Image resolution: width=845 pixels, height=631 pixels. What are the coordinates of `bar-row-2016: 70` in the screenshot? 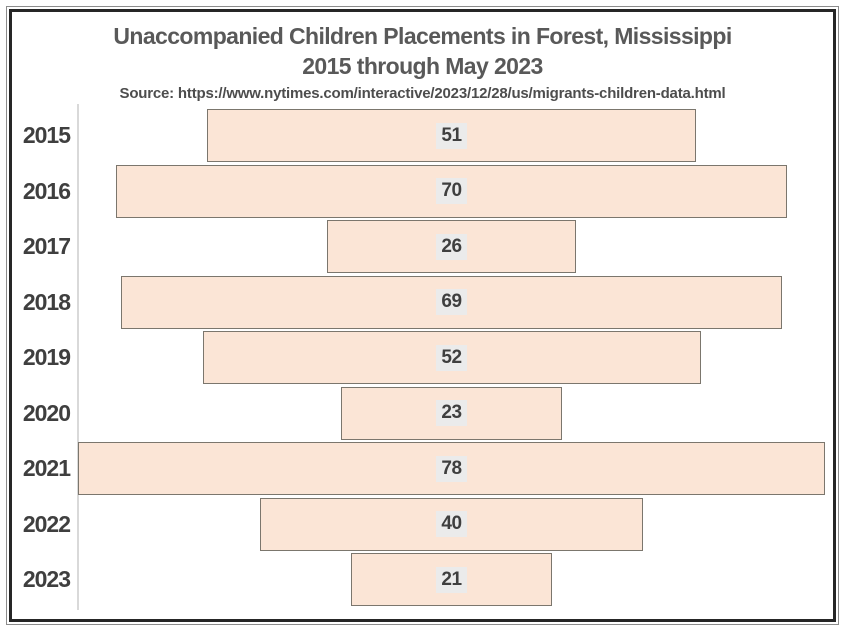 It's located at (451, 192).